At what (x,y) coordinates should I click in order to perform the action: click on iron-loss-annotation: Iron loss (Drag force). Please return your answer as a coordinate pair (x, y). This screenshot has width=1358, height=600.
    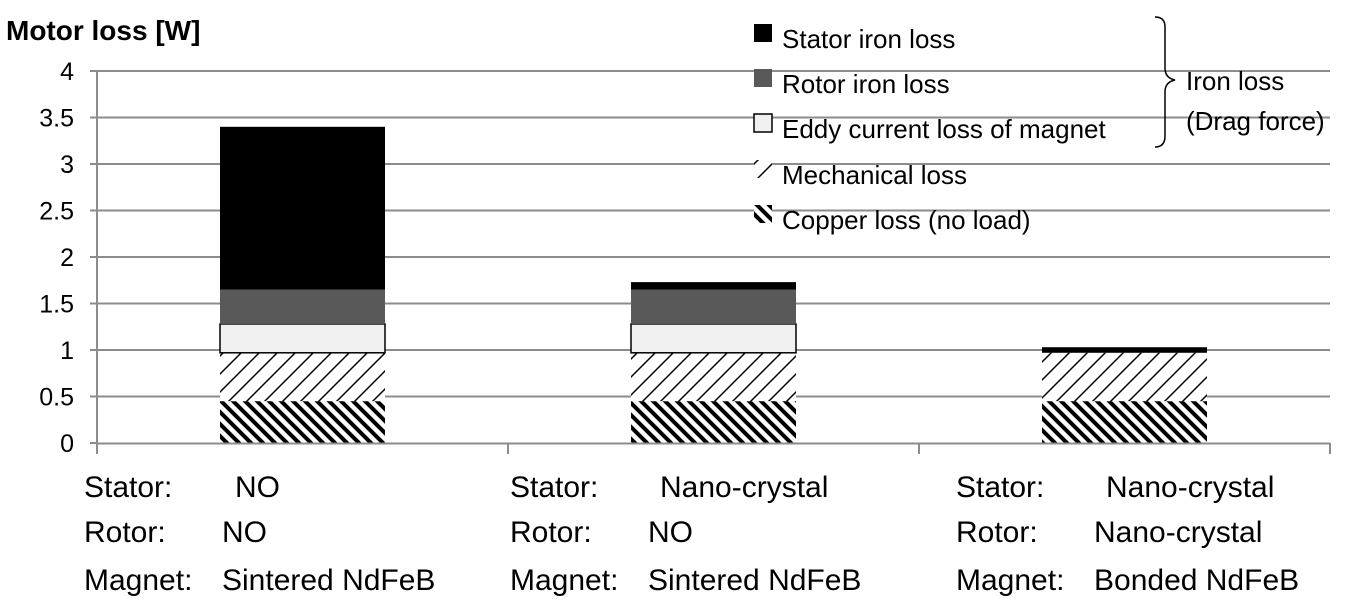
    Looking at the image, I should click on (1239, 82).